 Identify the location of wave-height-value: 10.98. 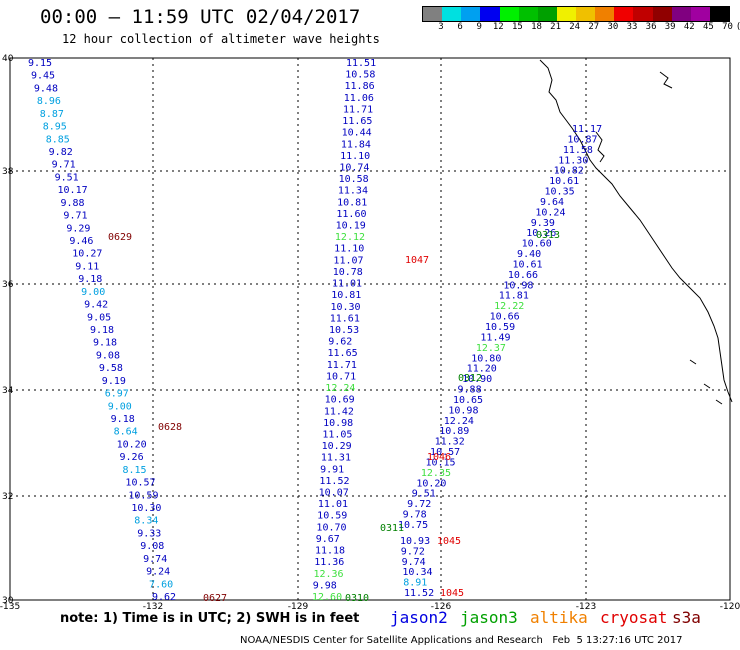
(518, 285).